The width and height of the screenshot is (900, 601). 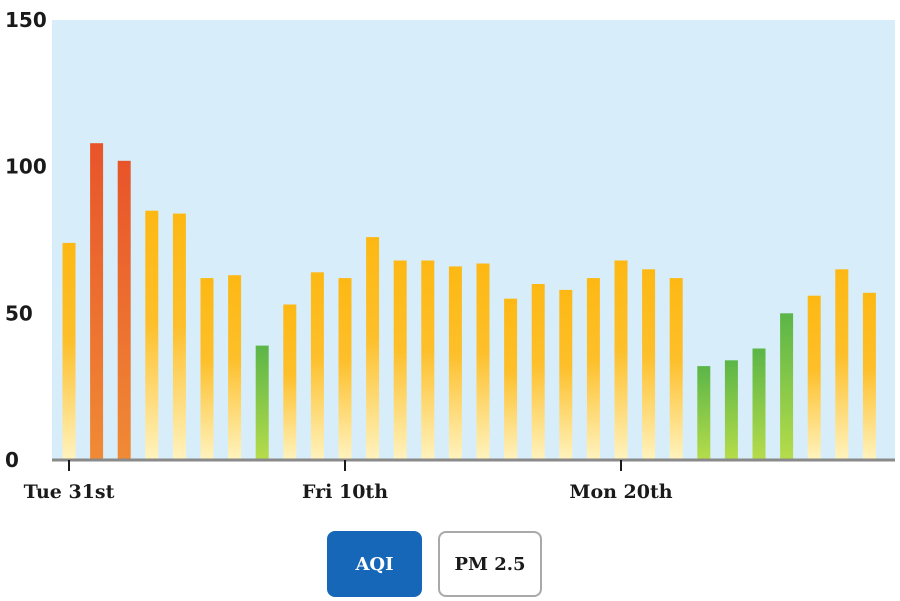 I want to click on y-tick-label: 50, so click(x=19, y=313).